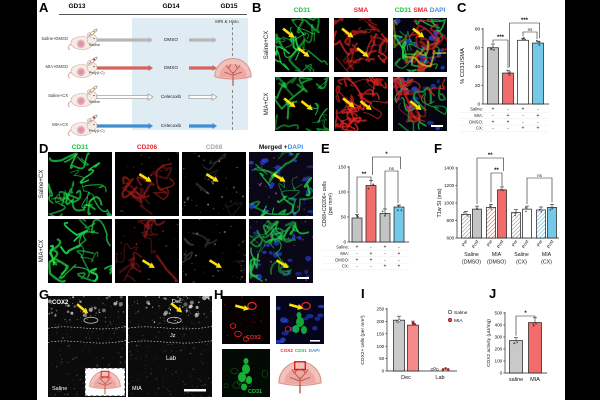 The height and width of the screenshot is (400, 600). What do you see at coordinates (214, 251) in the screenshot?
I see `micrograph-d-cd68-mia` at bounding box center [214, 251].